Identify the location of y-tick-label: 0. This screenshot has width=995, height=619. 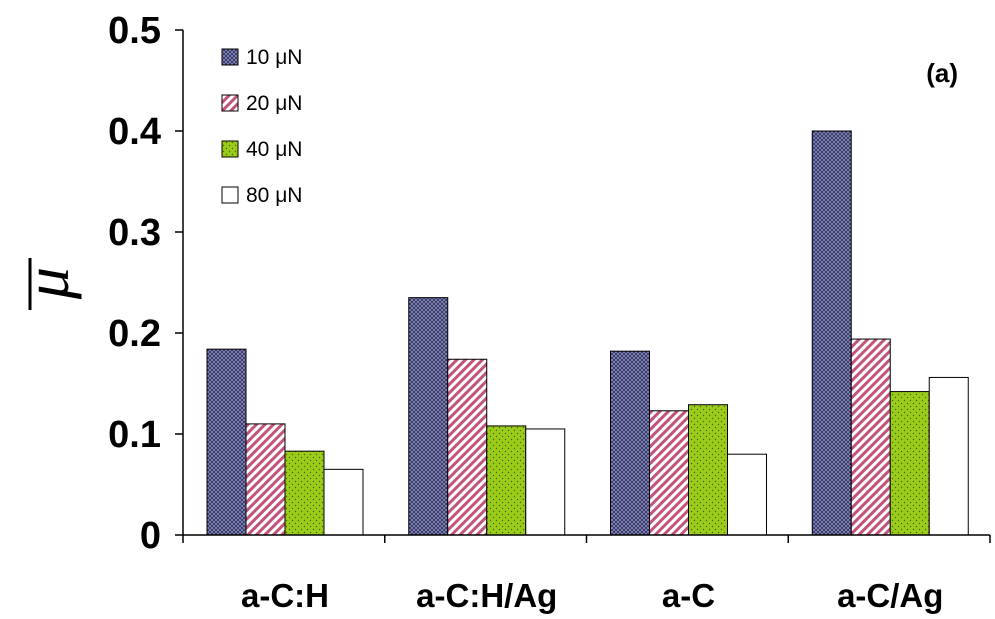
(150, 536).